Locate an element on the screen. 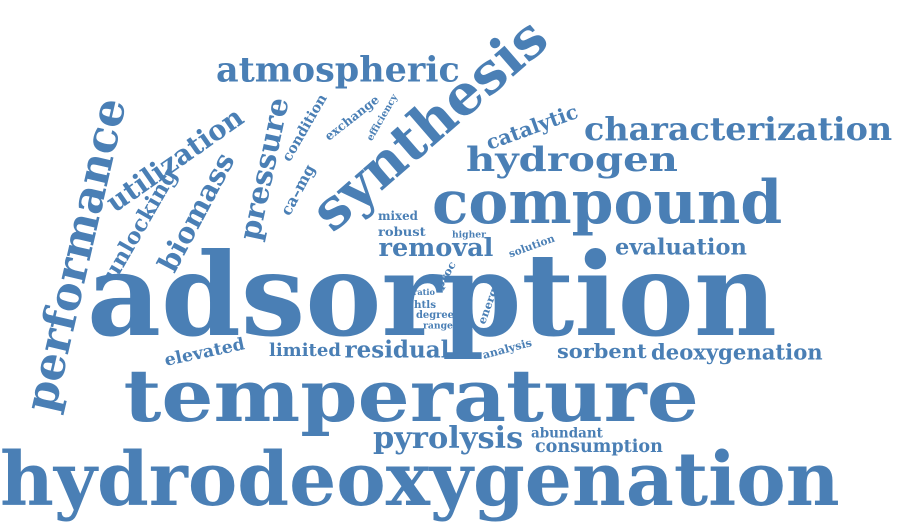 This screenshot has width=900, height=531. word-limited: limited is located at coordinates (305, 350).